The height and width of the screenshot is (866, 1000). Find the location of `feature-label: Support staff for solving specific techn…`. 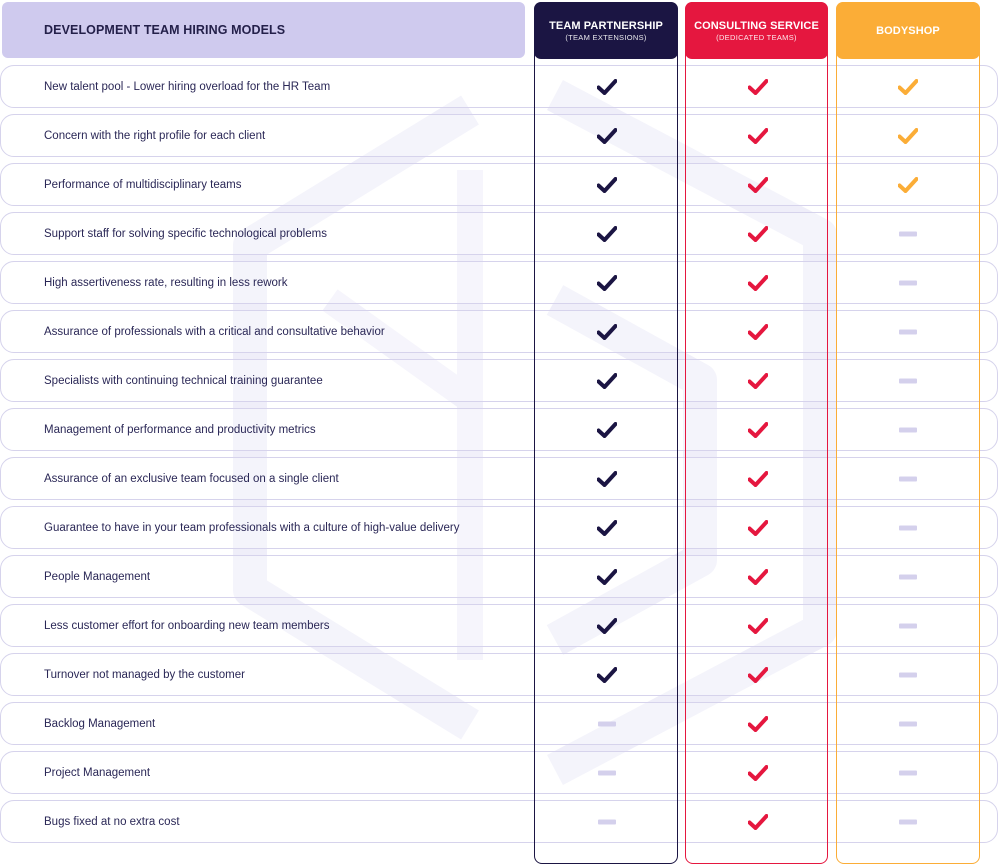

feature-label: Support staff for solving specific techn… is located at coordinates (185, 233).